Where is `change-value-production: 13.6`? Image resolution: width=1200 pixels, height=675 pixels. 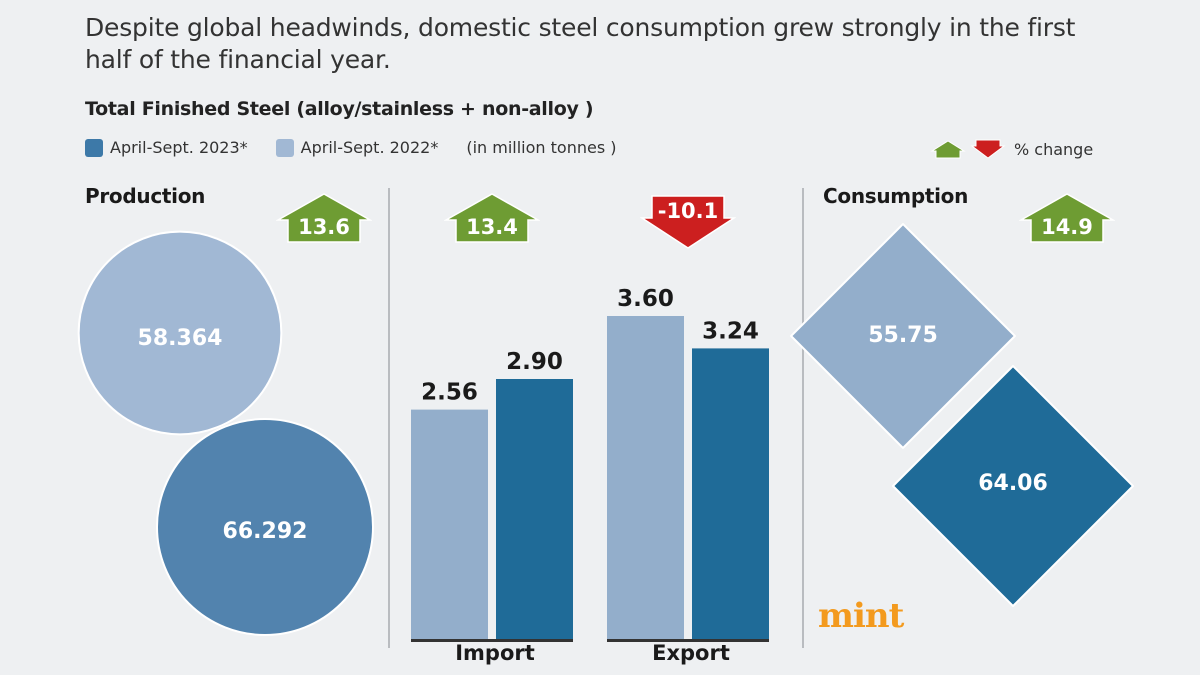 change-value-production: 13.6 is located at coordinates (324, 227).